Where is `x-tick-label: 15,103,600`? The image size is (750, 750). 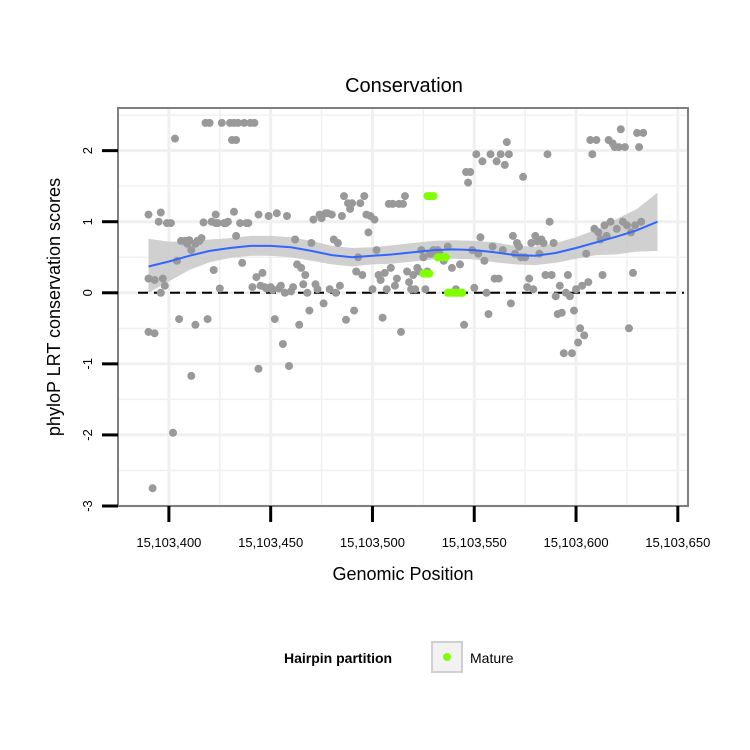
x-tick-label: 15,103,600 is located at coordinates (575, 542).